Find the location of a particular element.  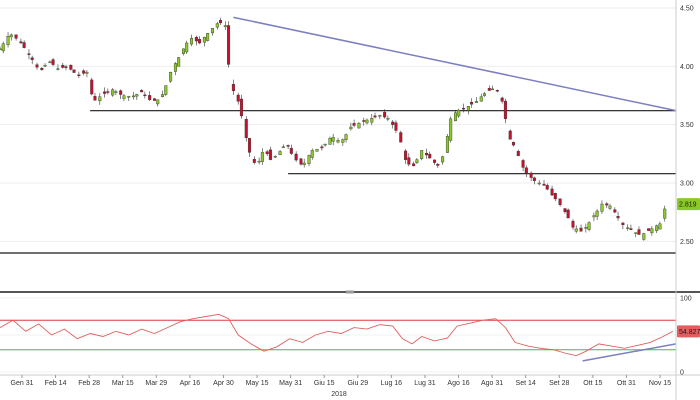

panel-resize-handle is located at coordinates (350, 292).